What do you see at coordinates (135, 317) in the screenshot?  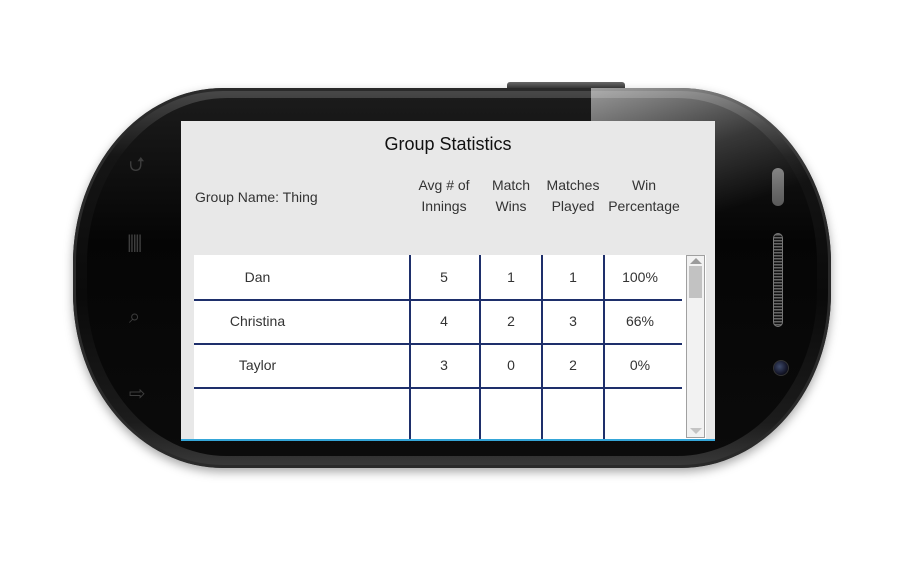 I see `search-icon: ⌕` at bounding box center [135, 317].